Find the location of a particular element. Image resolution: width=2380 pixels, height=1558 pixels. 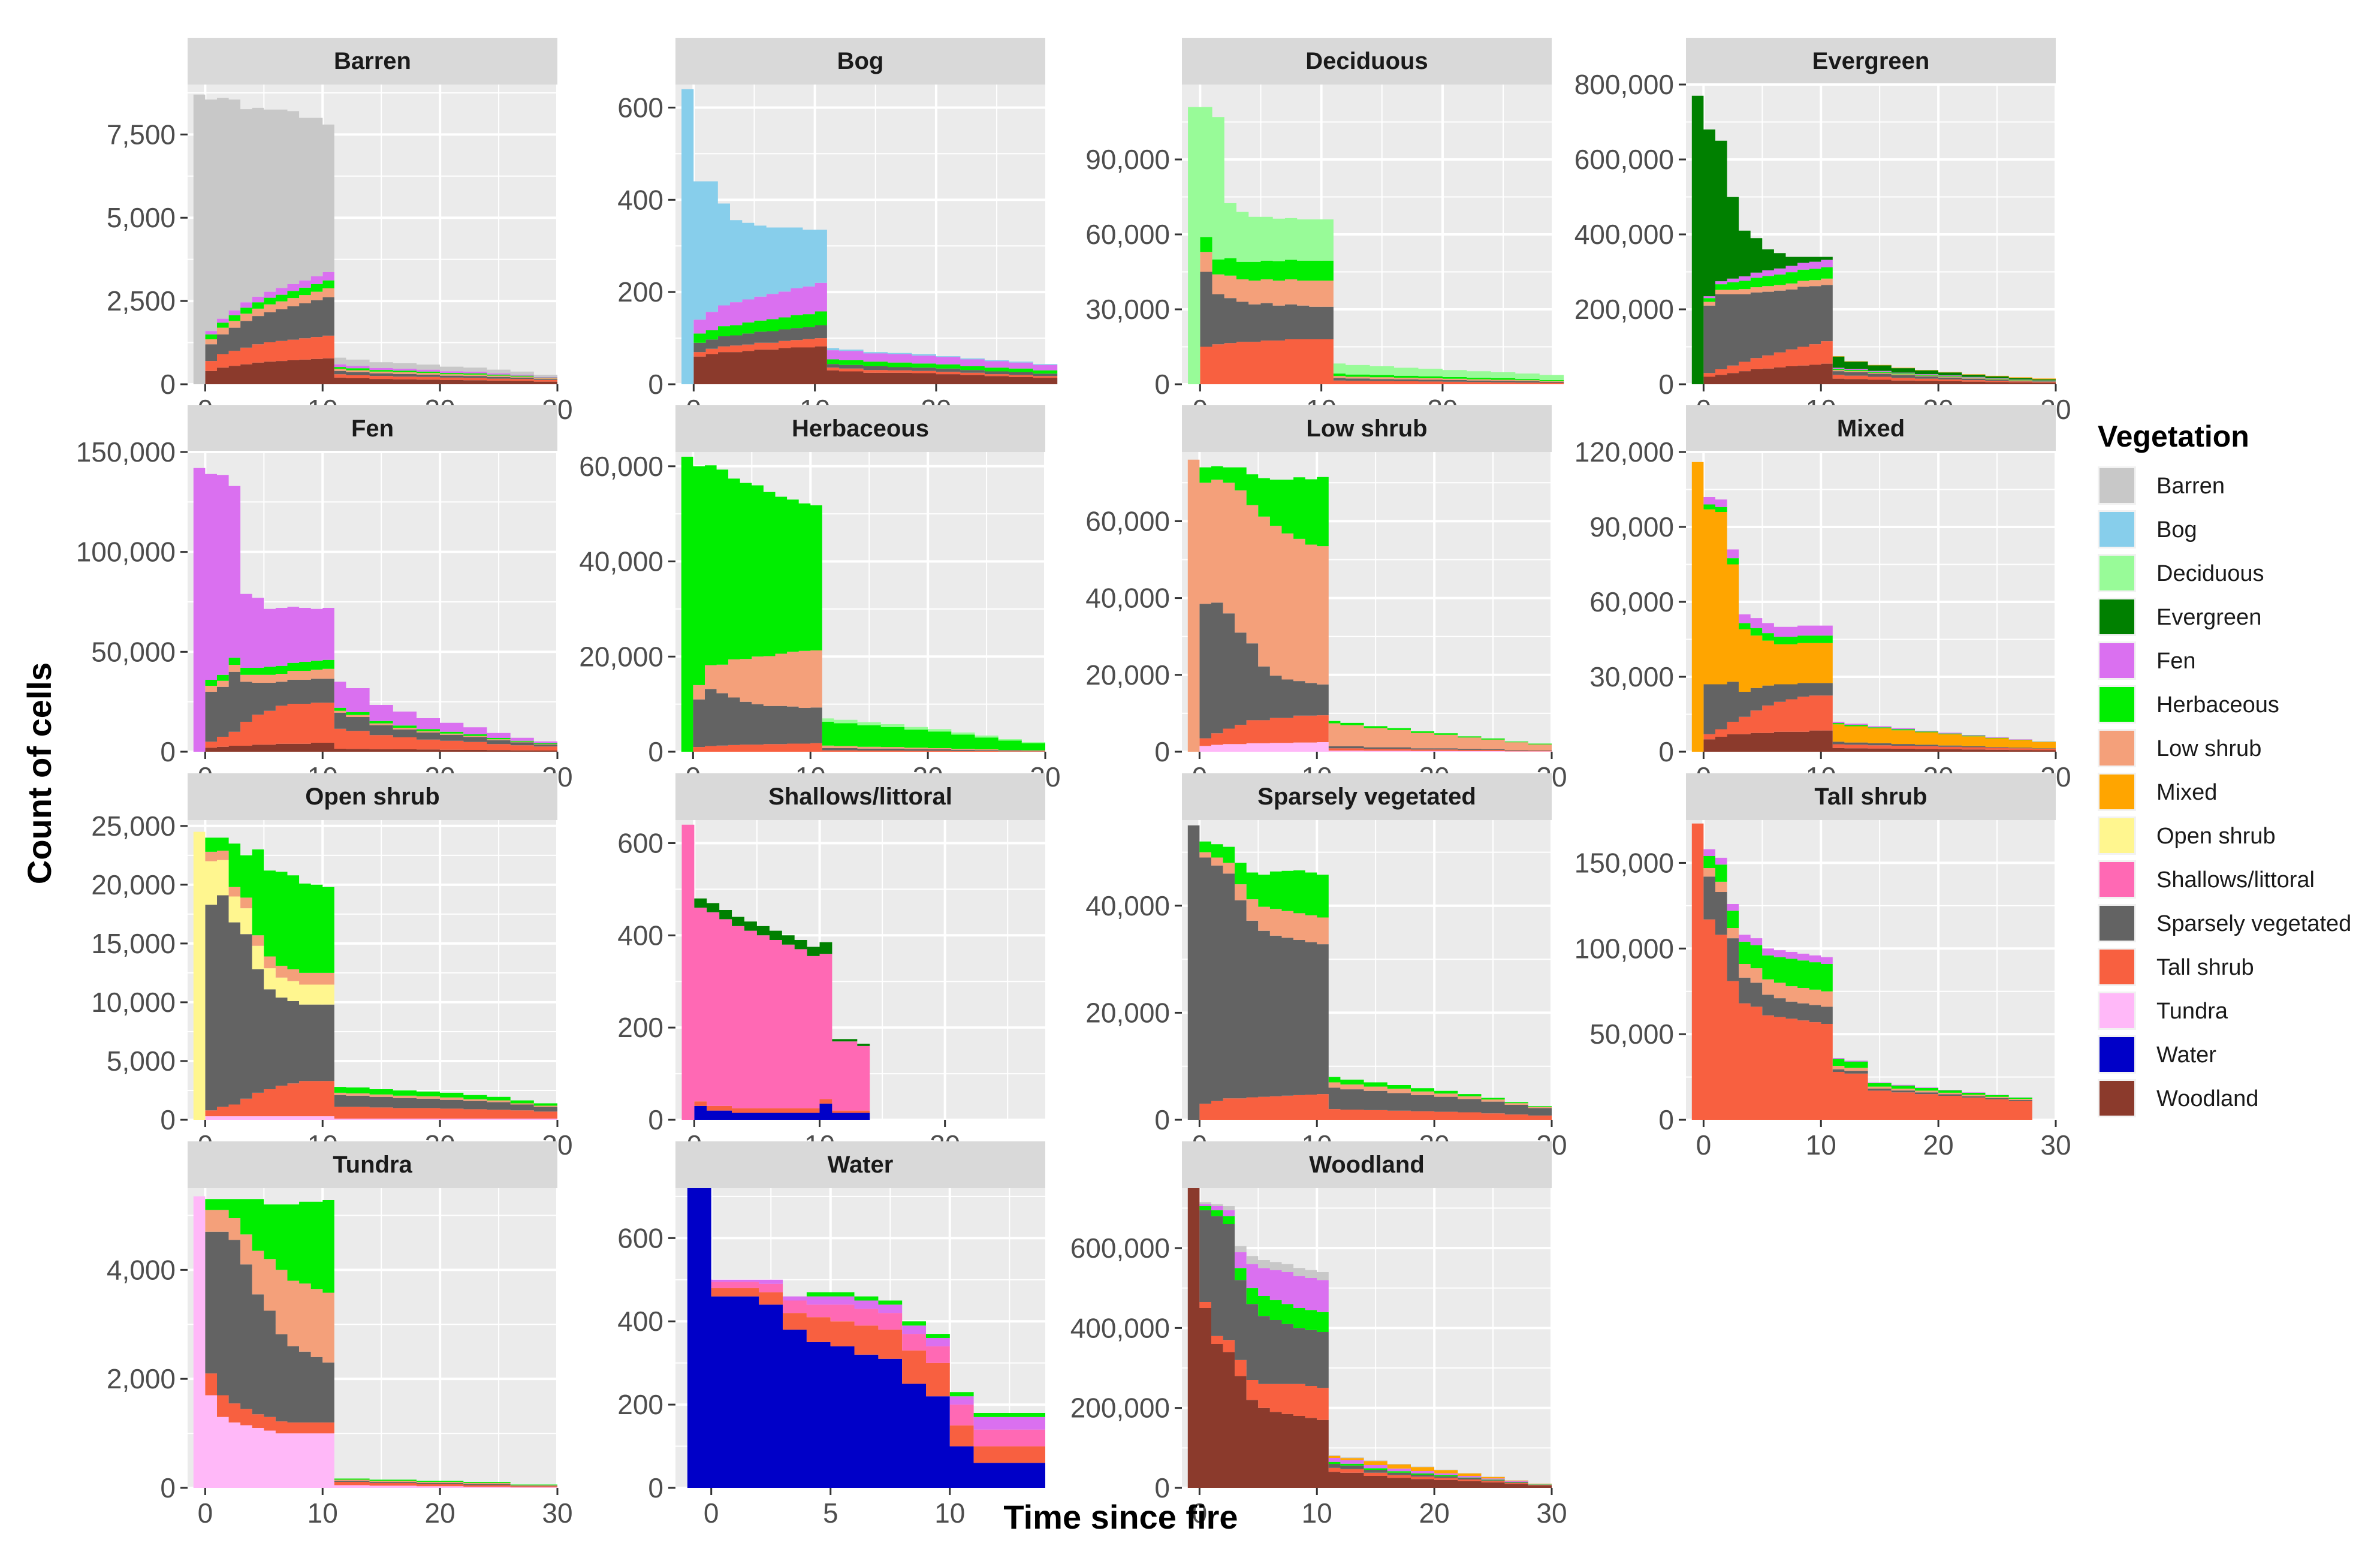

area-deciduous is located at coordinates (1376, 245).